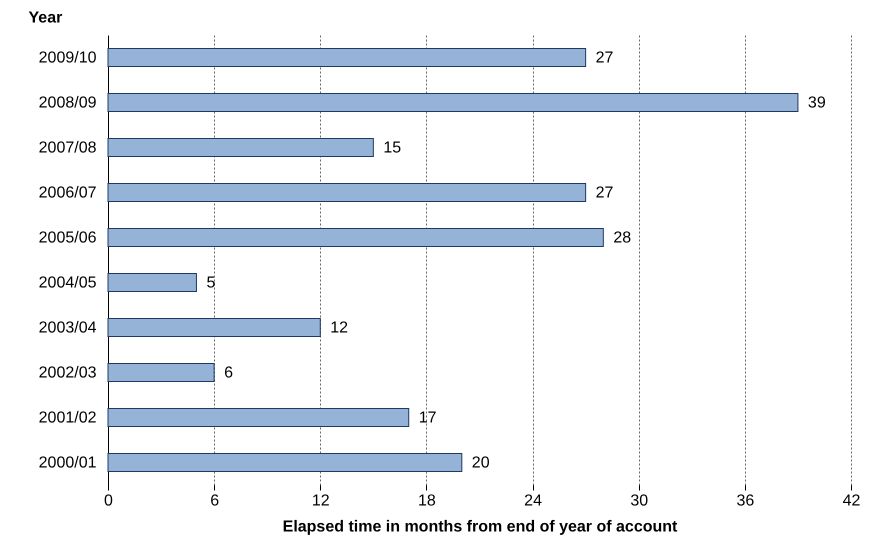 The width and height of the screenshot is (871, 556). I want to click on y-tick-label: 2000/01, so click(67, 463).